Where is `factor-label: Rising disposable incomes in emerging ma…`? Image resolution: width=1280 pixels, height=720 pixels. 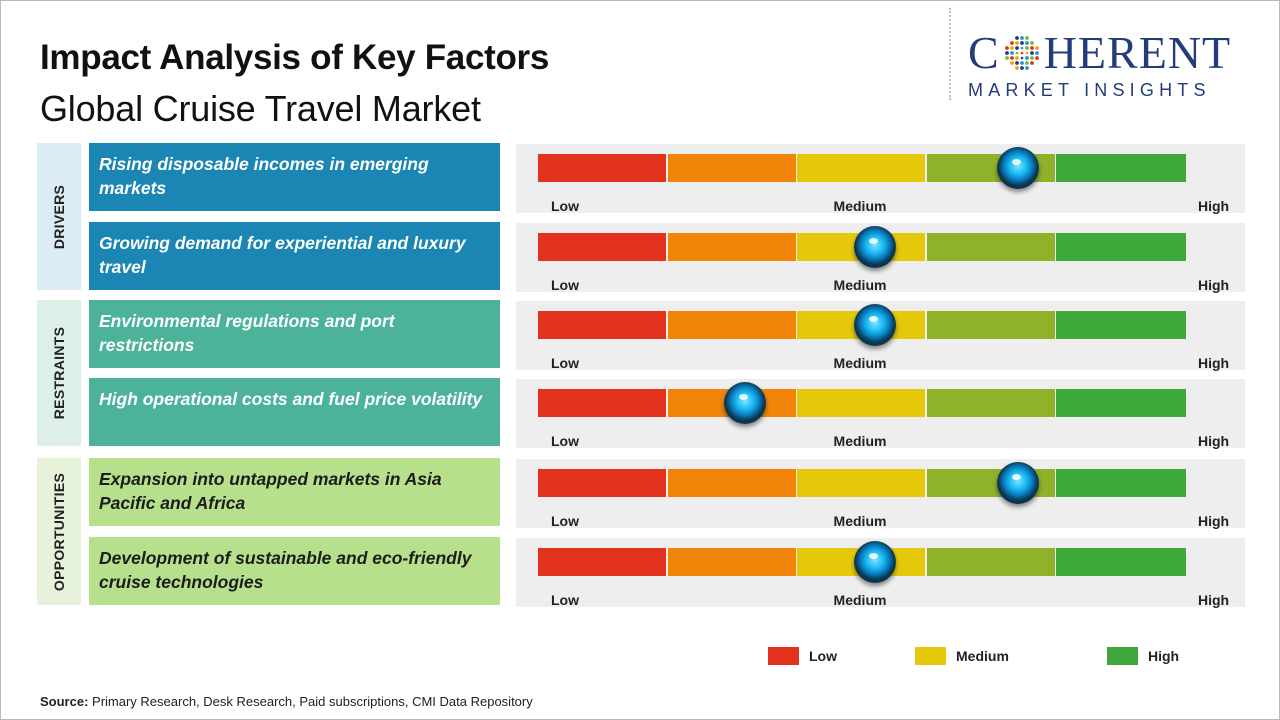
factor-label: Rising disposable incomes in emerging ma… is located at coordinates (294, 177).